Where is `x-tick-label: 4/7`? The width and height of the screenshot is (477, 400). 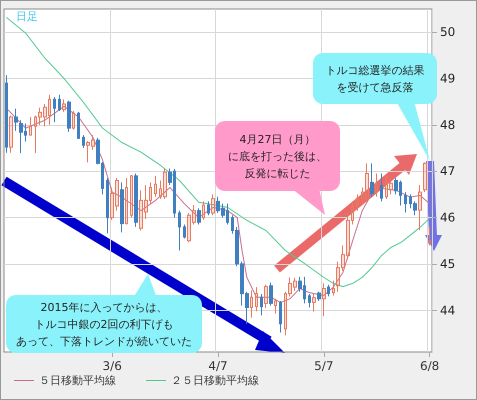 x-tick-label: 4/7 is located at coordinates (218, 366).